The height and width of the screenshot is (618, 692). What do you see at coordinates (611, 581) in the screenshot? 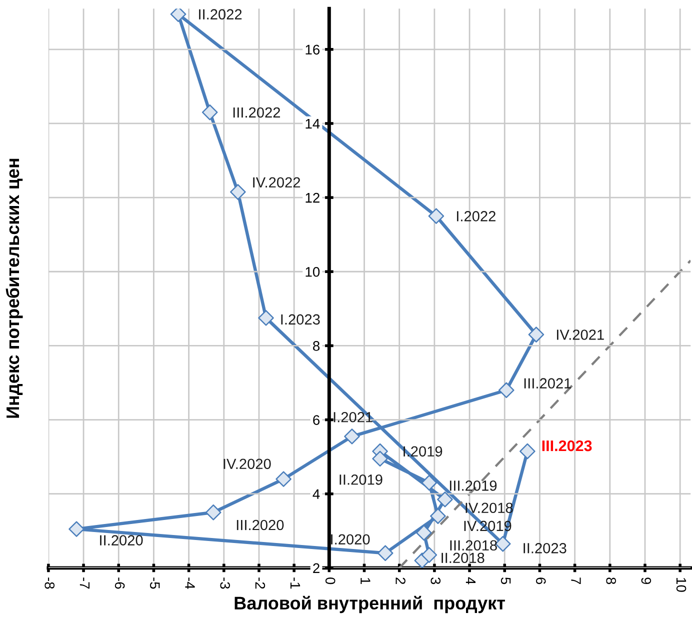
I see `x-tick-label: 8` at bounding box center [611, 581].